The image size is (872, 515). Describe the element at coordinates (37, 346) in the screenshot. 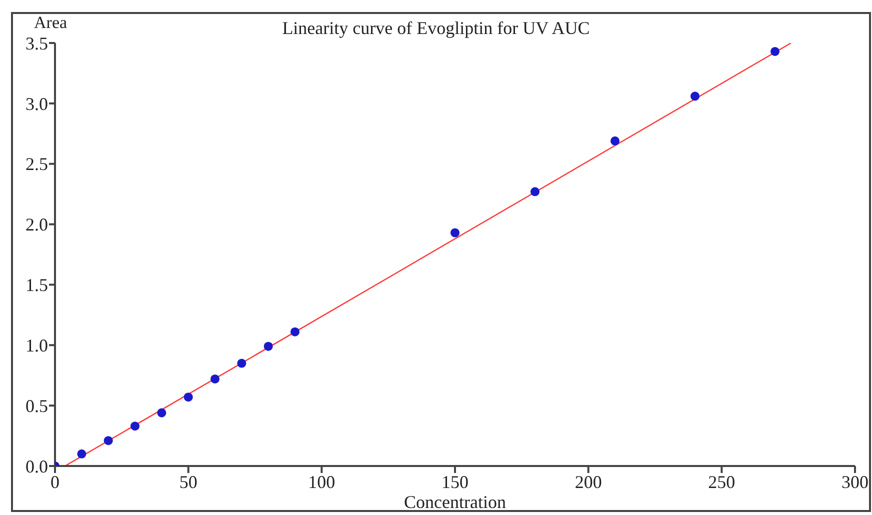

I see `y-tick-label: 1.0` at that location.